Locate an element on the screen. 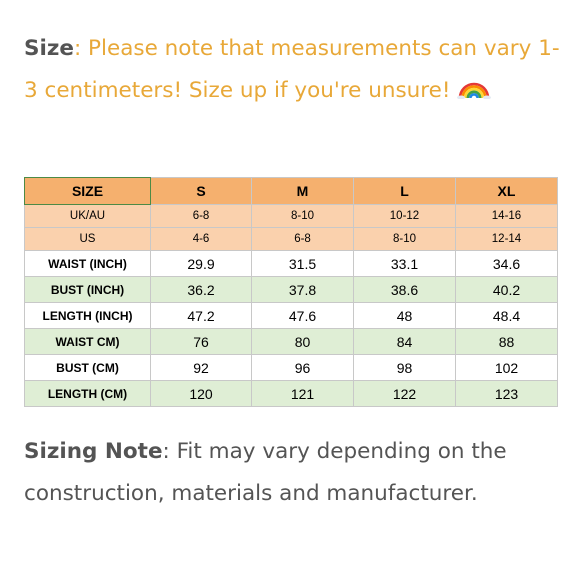 Image resolution: width=580 pixels, height=580 pixels. table-cell: 33.1 is located at coordinates (404, 263).